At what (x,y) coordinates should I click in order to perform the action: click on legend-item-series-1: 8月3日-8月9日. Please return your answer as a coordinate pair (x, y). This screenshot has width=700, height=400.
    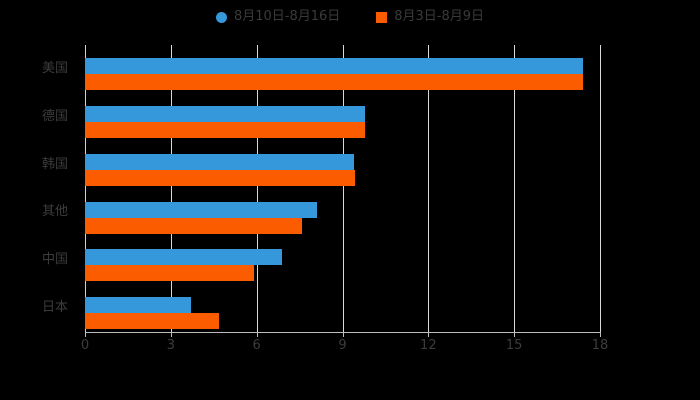
    Looking at the image, I should click on (430, 17).